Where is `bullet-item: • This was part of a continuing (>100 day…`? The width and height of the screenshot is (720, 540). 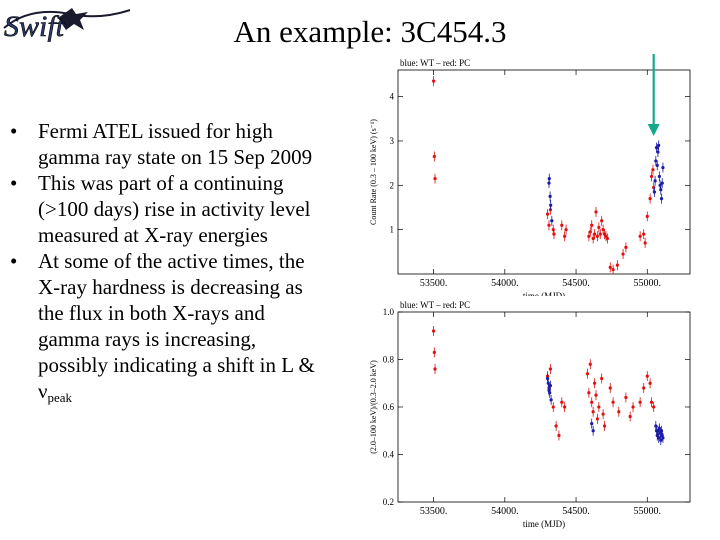
bullet-item: • This was part of a continuing (>100 day… is located at coordinates (170, 209).